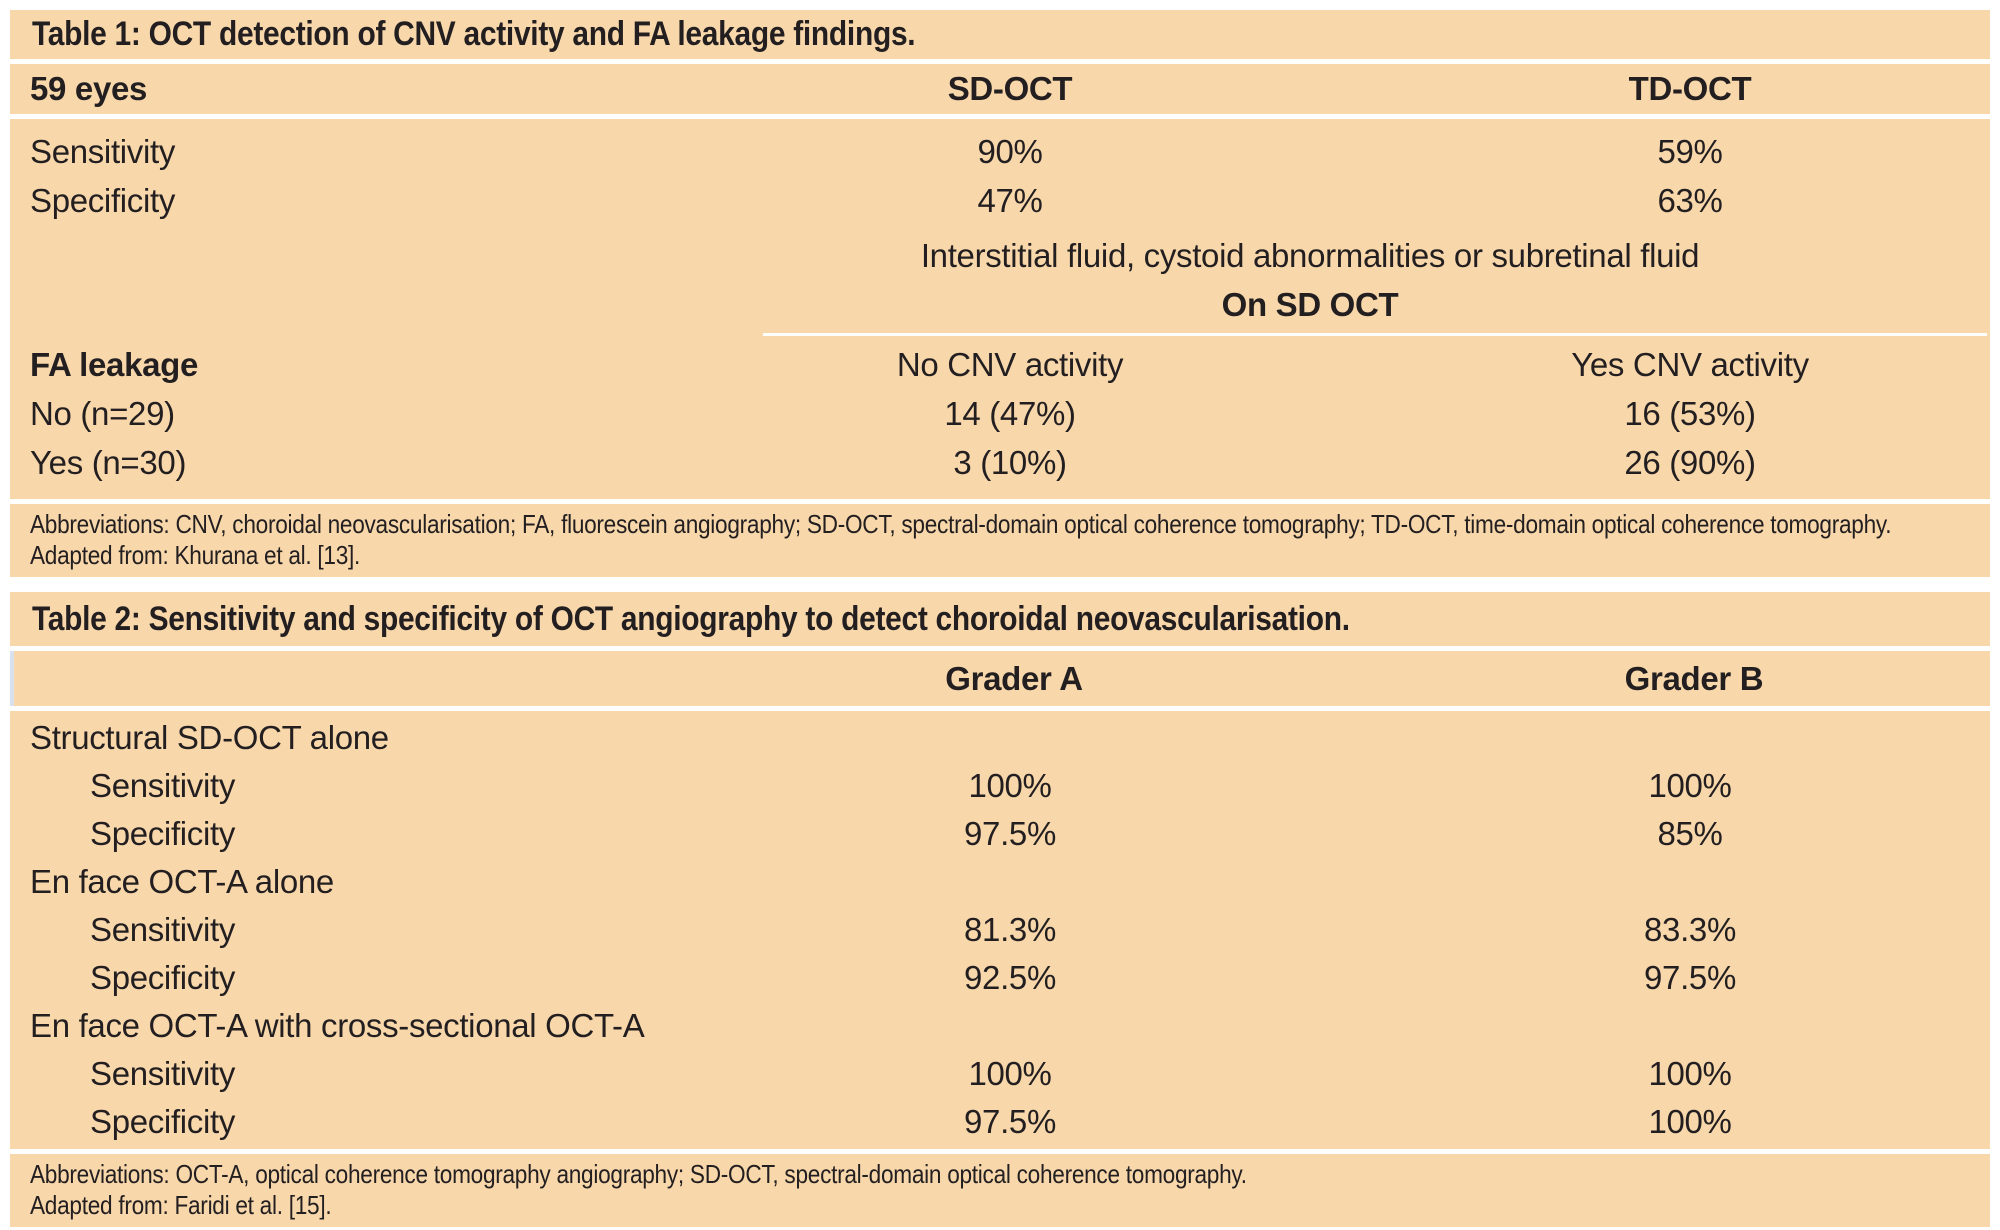  I want to click on table-row: No (n=29) 14 (47%) 16 (53%), so click(1000, 413).